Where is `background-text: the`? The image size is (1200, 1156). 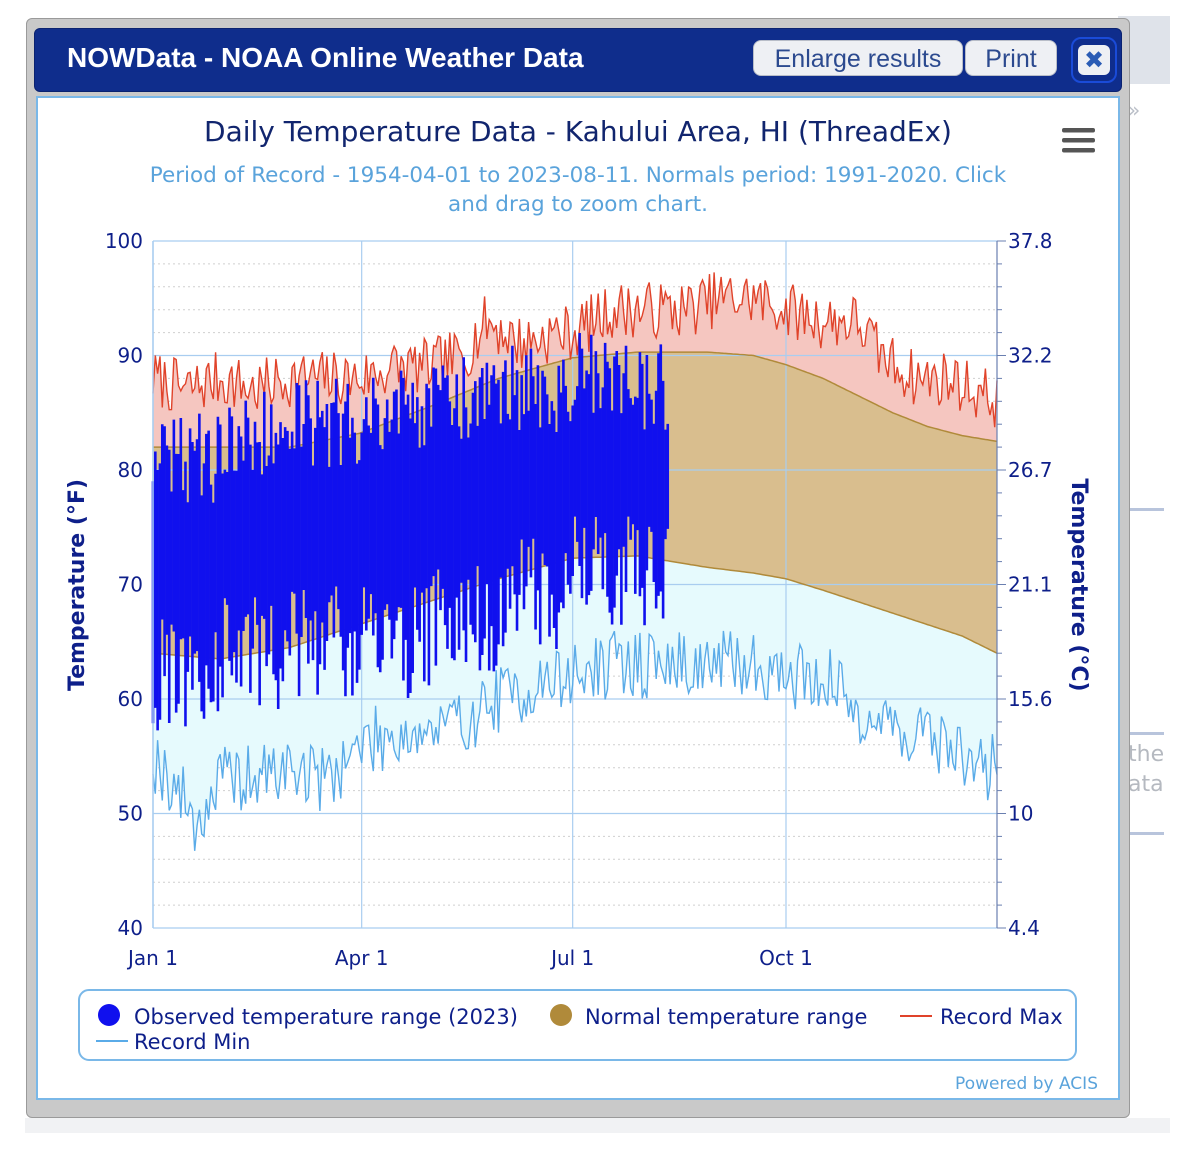
background-text: the is located at coordinates (1146, 754).